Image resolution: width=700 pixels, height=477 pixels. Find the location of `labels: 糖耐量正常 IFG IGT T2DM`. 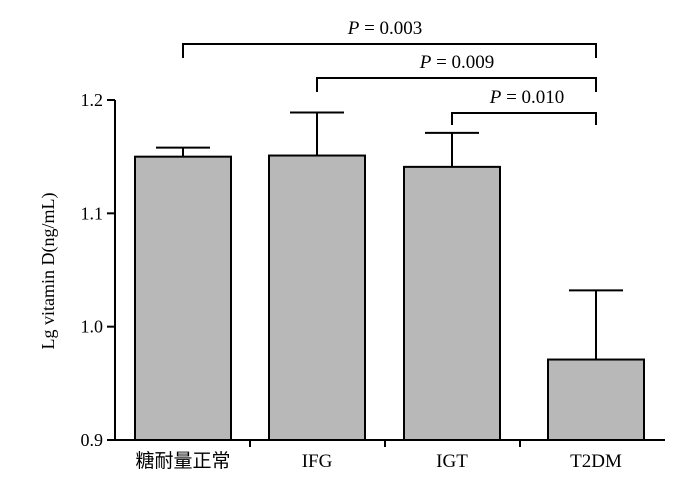

labels: 糖耐量正常 IFG IGT T2DM is located at coordinates (378, 461).